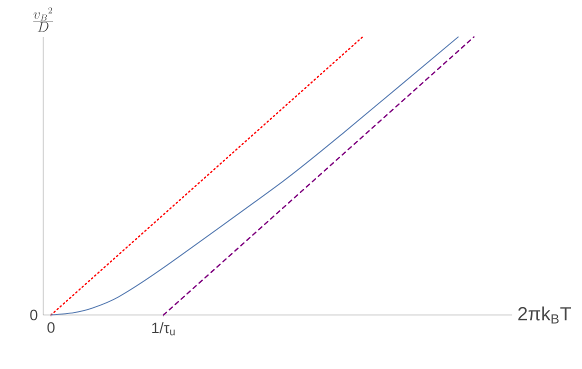 This screenshot has height=369, width=582. Describe the element at coordinates (34, 315) in the screenshot. I see `text: 0` at that location.